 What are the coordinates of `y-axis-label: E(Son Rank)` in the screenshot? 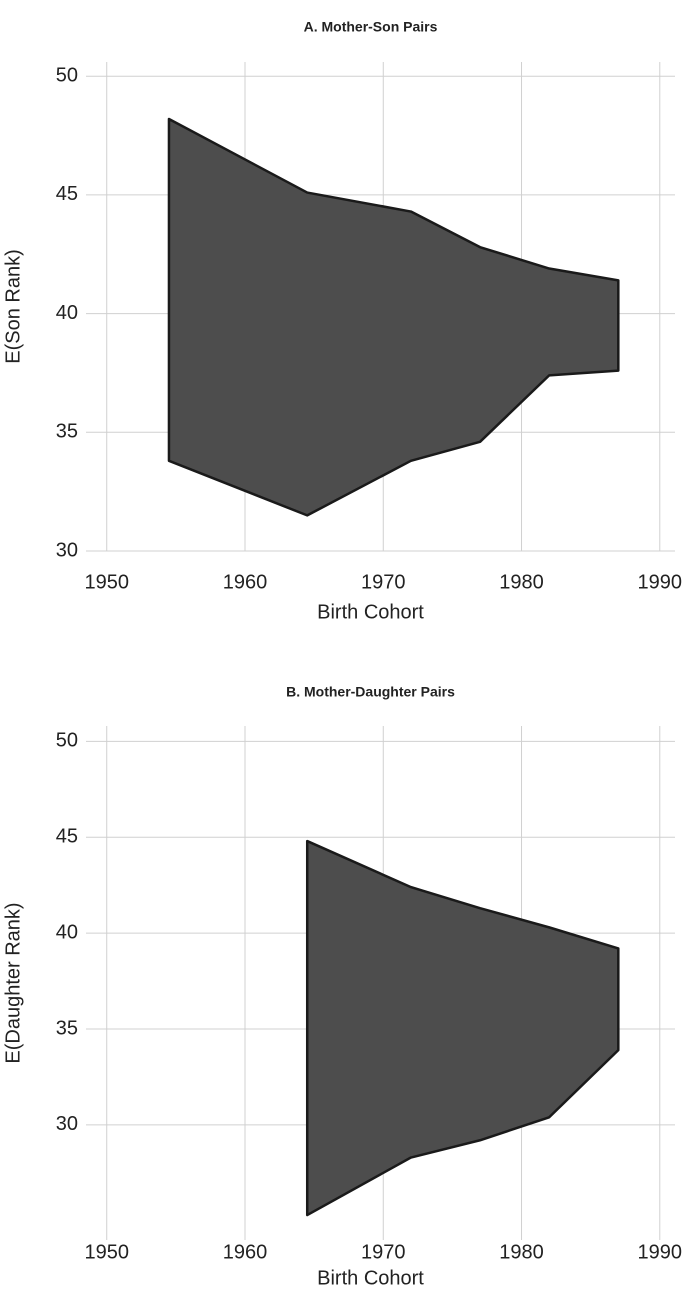 It's located at (13, 306).